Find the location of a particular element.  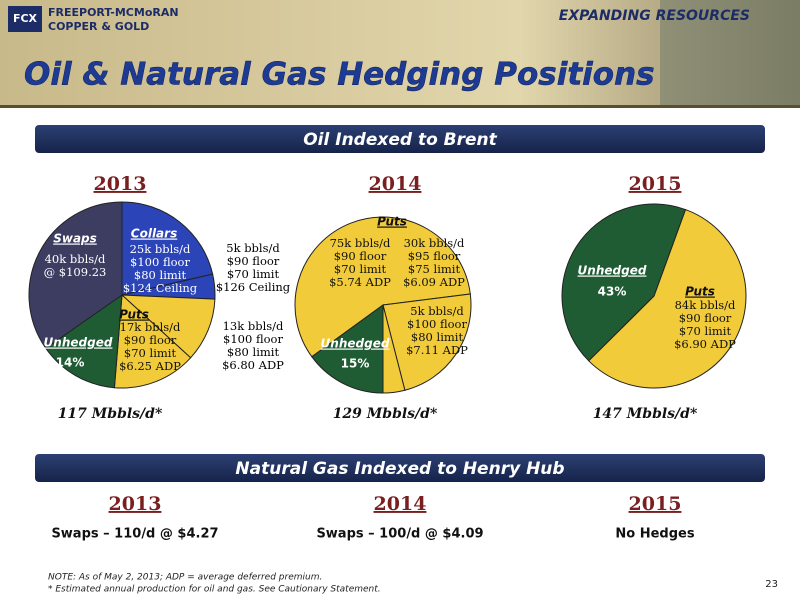

production-note: 129 Mbbls/d* is located at coordinates (385, 414).